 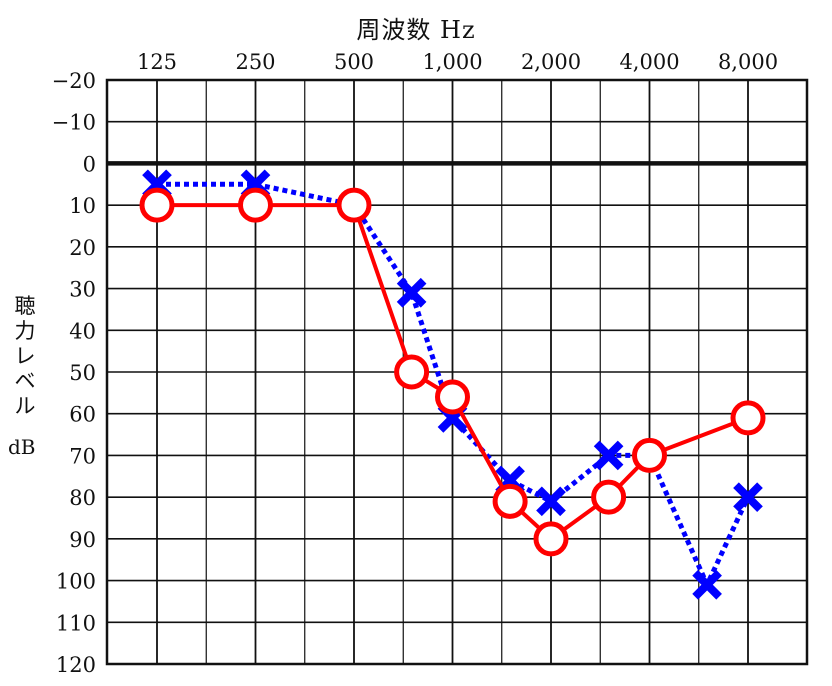 I want to click on y-tick-label: 60, so click(x=82, y=415).